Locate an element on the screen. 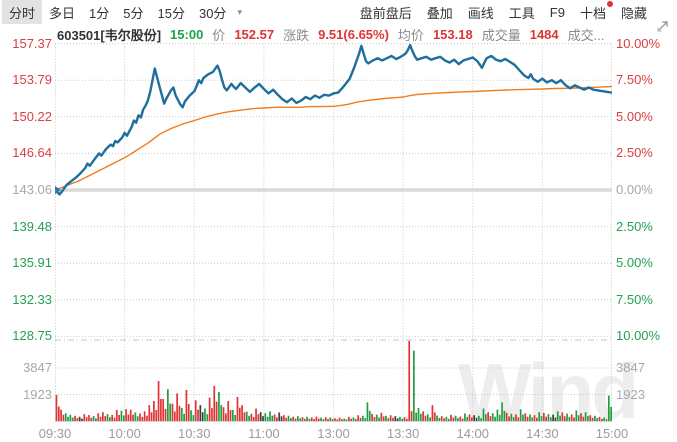 Image resolution: width=677 pixels, height=442 pixels. time-axis-label: 14:30 is located at coordinates (542, 433).